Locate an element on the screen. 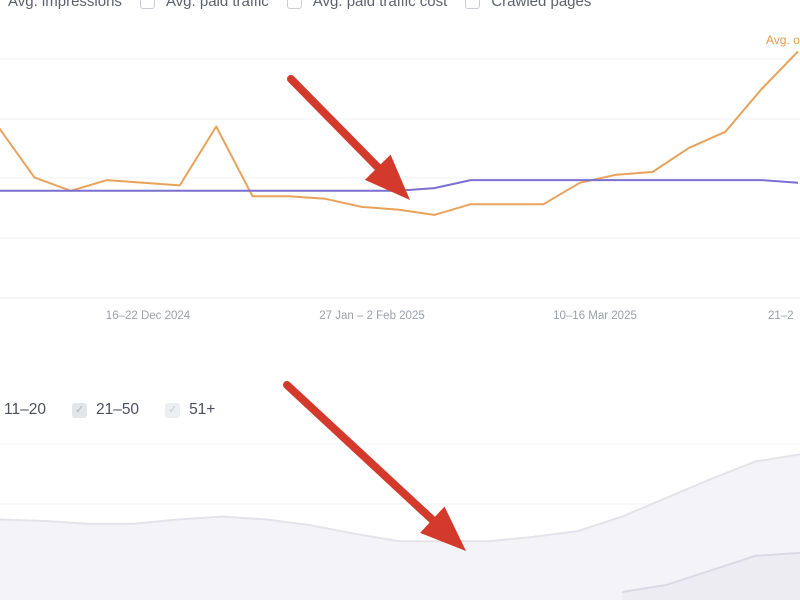 The width and height of the screenshot is (800, 600). position-filter-label: 11–20 is located at coordinates (25, 409).